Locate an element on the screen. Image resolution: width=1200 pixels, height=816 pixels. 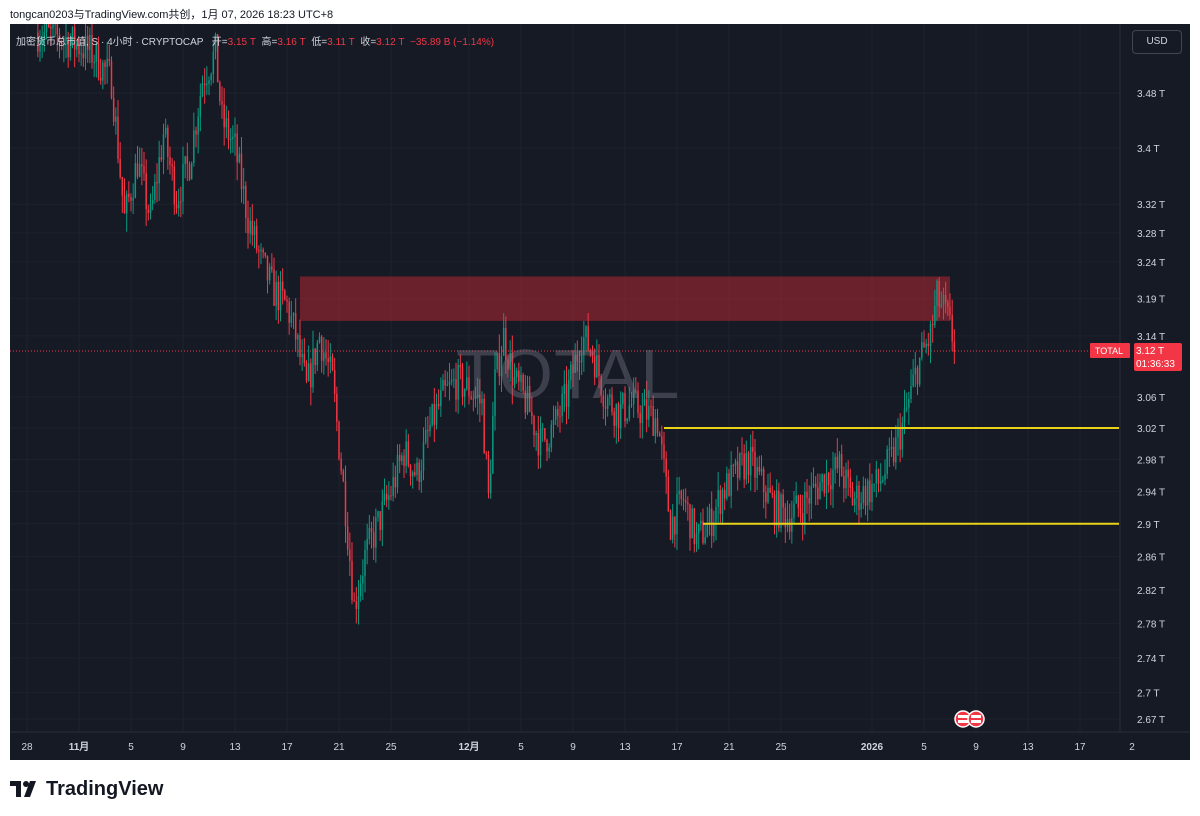
x-tick-label: 2 is located at coordinates (1132, 747).